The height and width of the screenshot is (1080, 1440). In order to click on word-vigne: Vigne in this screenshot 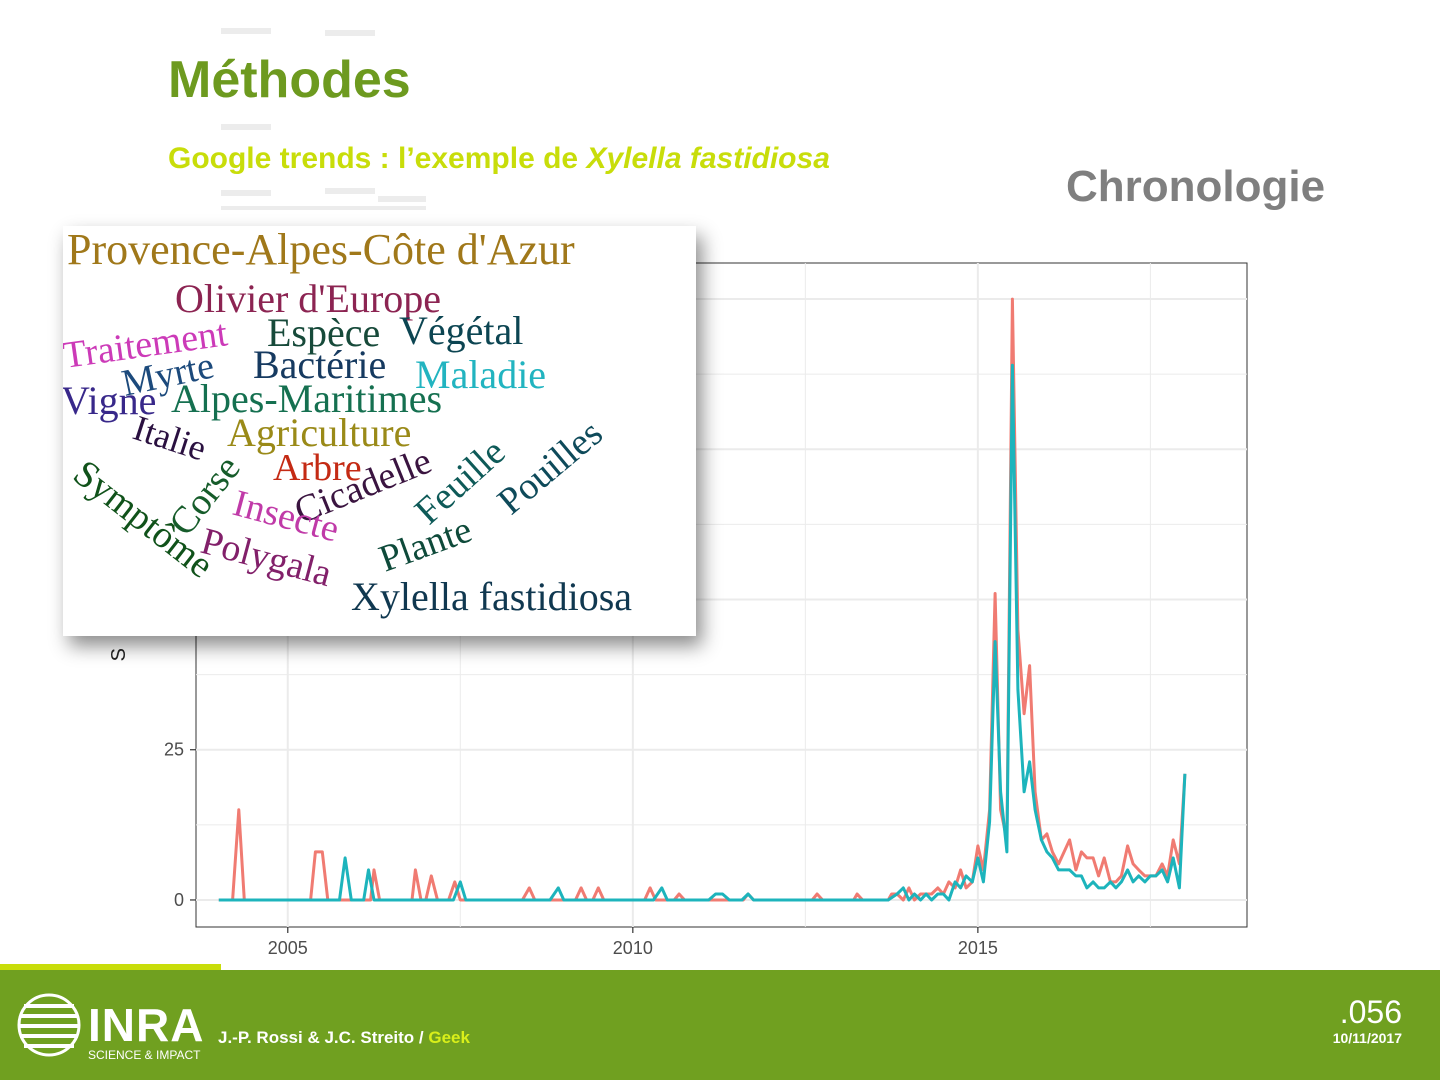, I will do `click(109, 400)`.